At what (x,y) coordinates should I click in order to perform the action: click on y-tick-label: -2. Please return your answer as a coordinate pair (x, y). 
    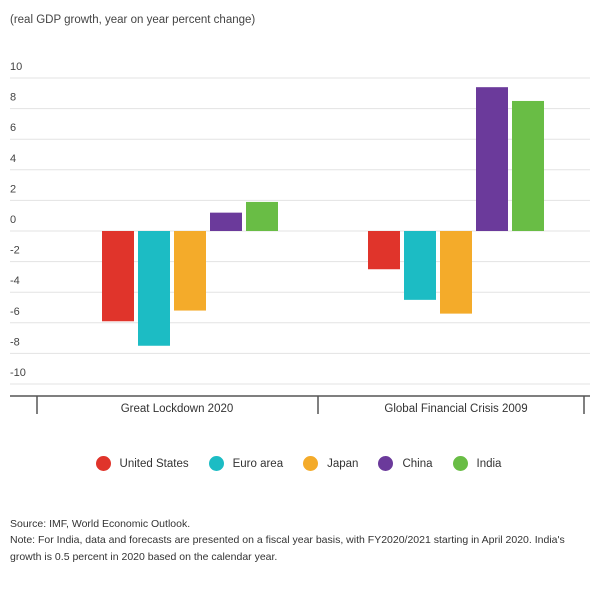
    Looking at the image, I should click on (15, 251).